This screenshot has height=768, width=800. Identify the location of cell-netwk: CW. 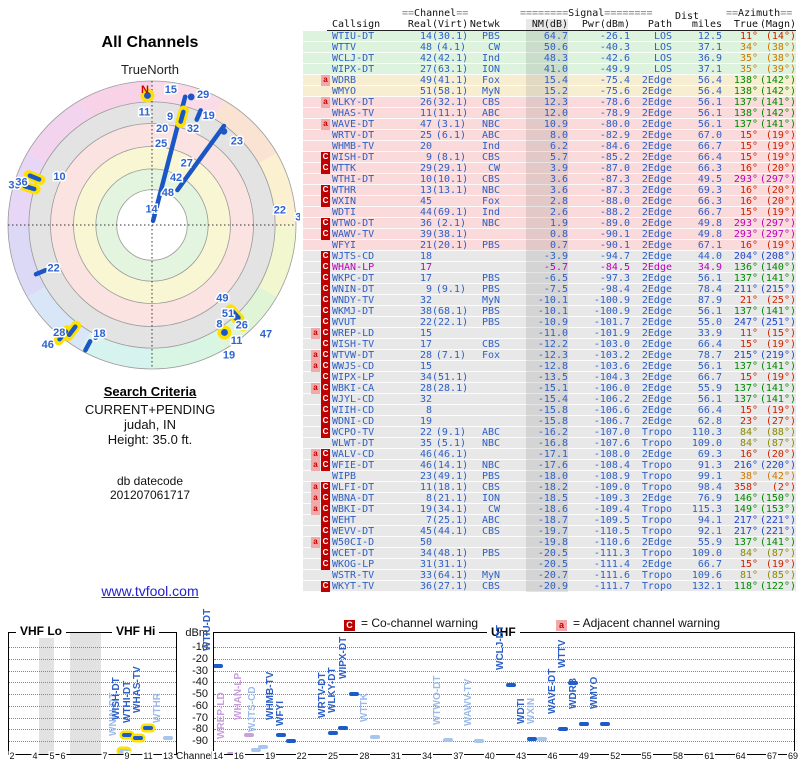
(493, 47).